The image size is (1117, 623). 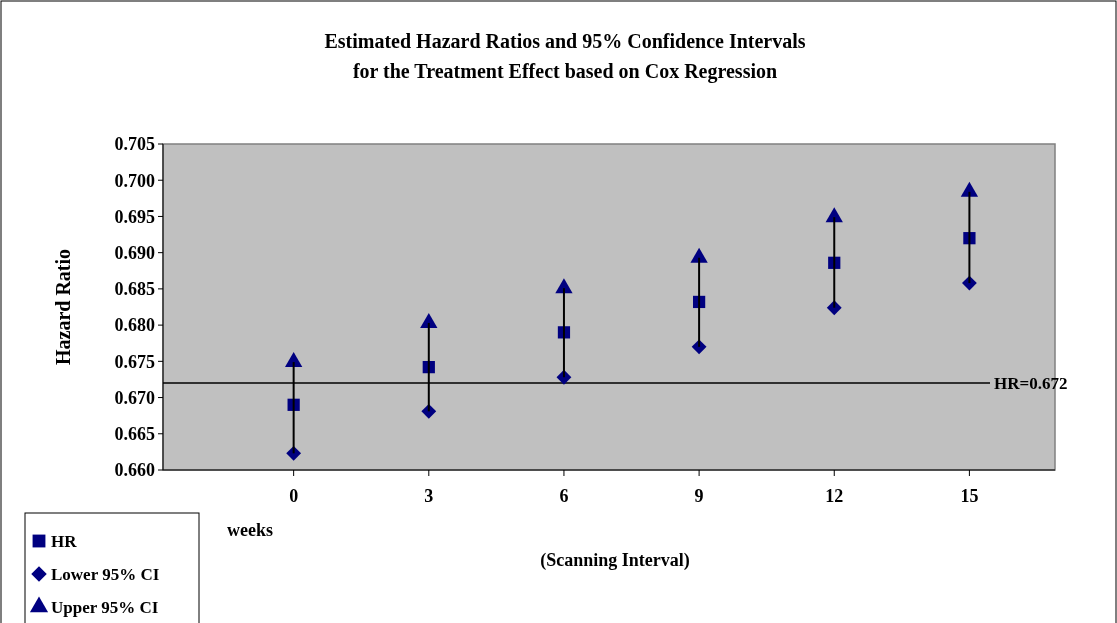 I want to click on y-axis-title: Hazard Ratio, so click(x=63, y=307).